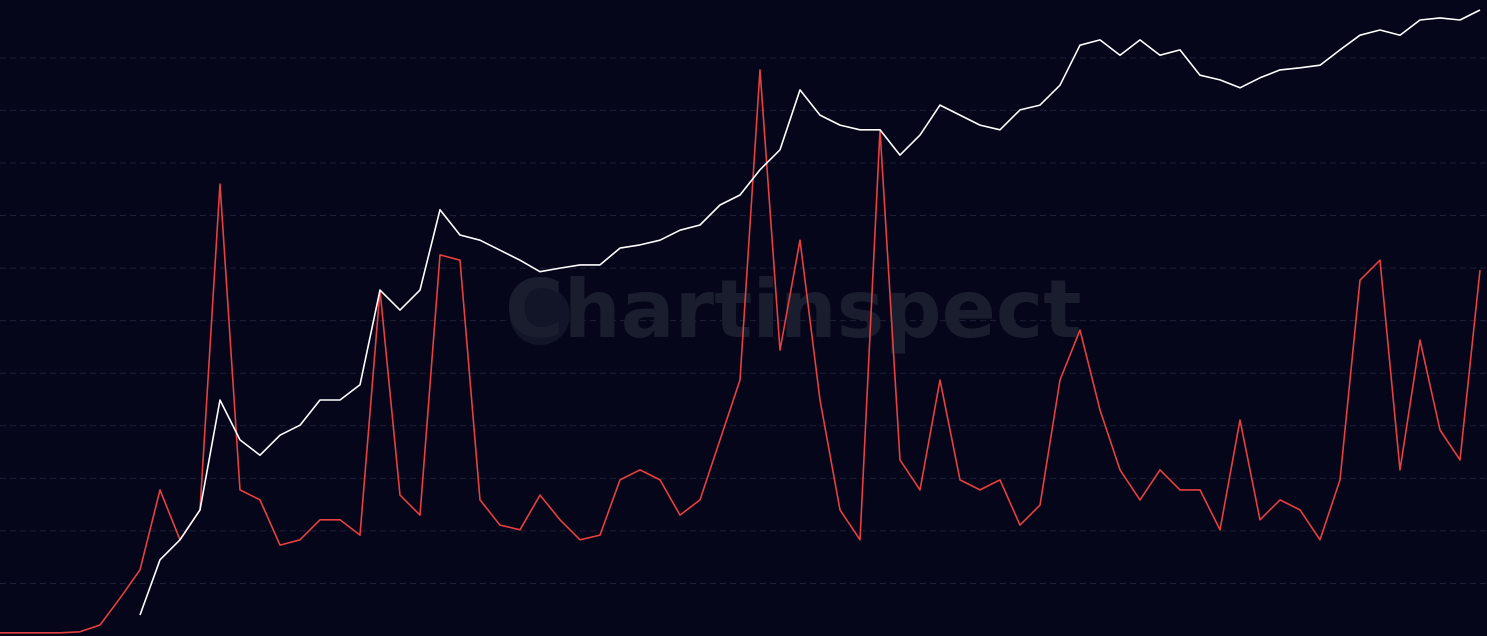  I want to click on watermark-logo, so click(540, 315).